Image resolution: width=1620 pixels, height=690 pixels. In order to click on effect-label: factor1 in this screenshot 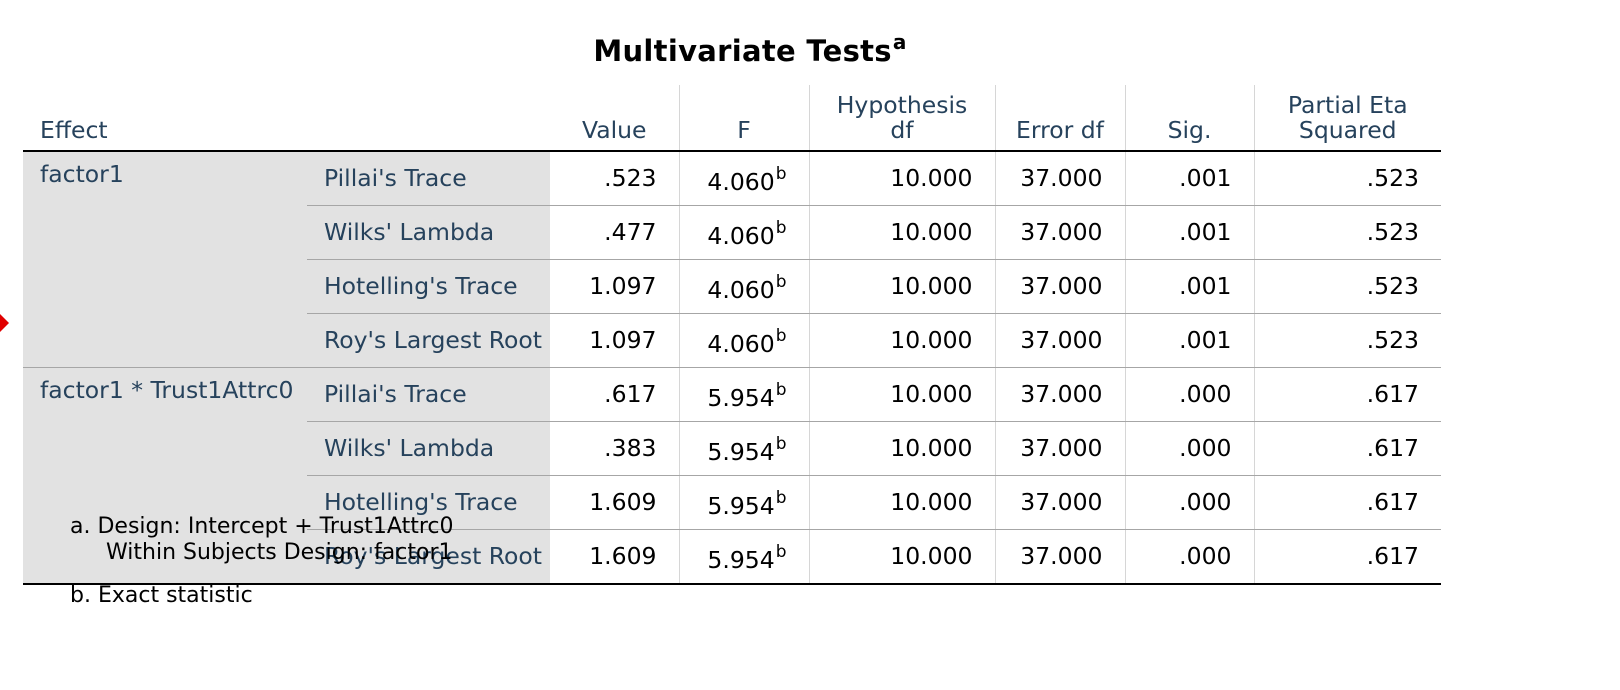, I will do `click(165, 259)`.